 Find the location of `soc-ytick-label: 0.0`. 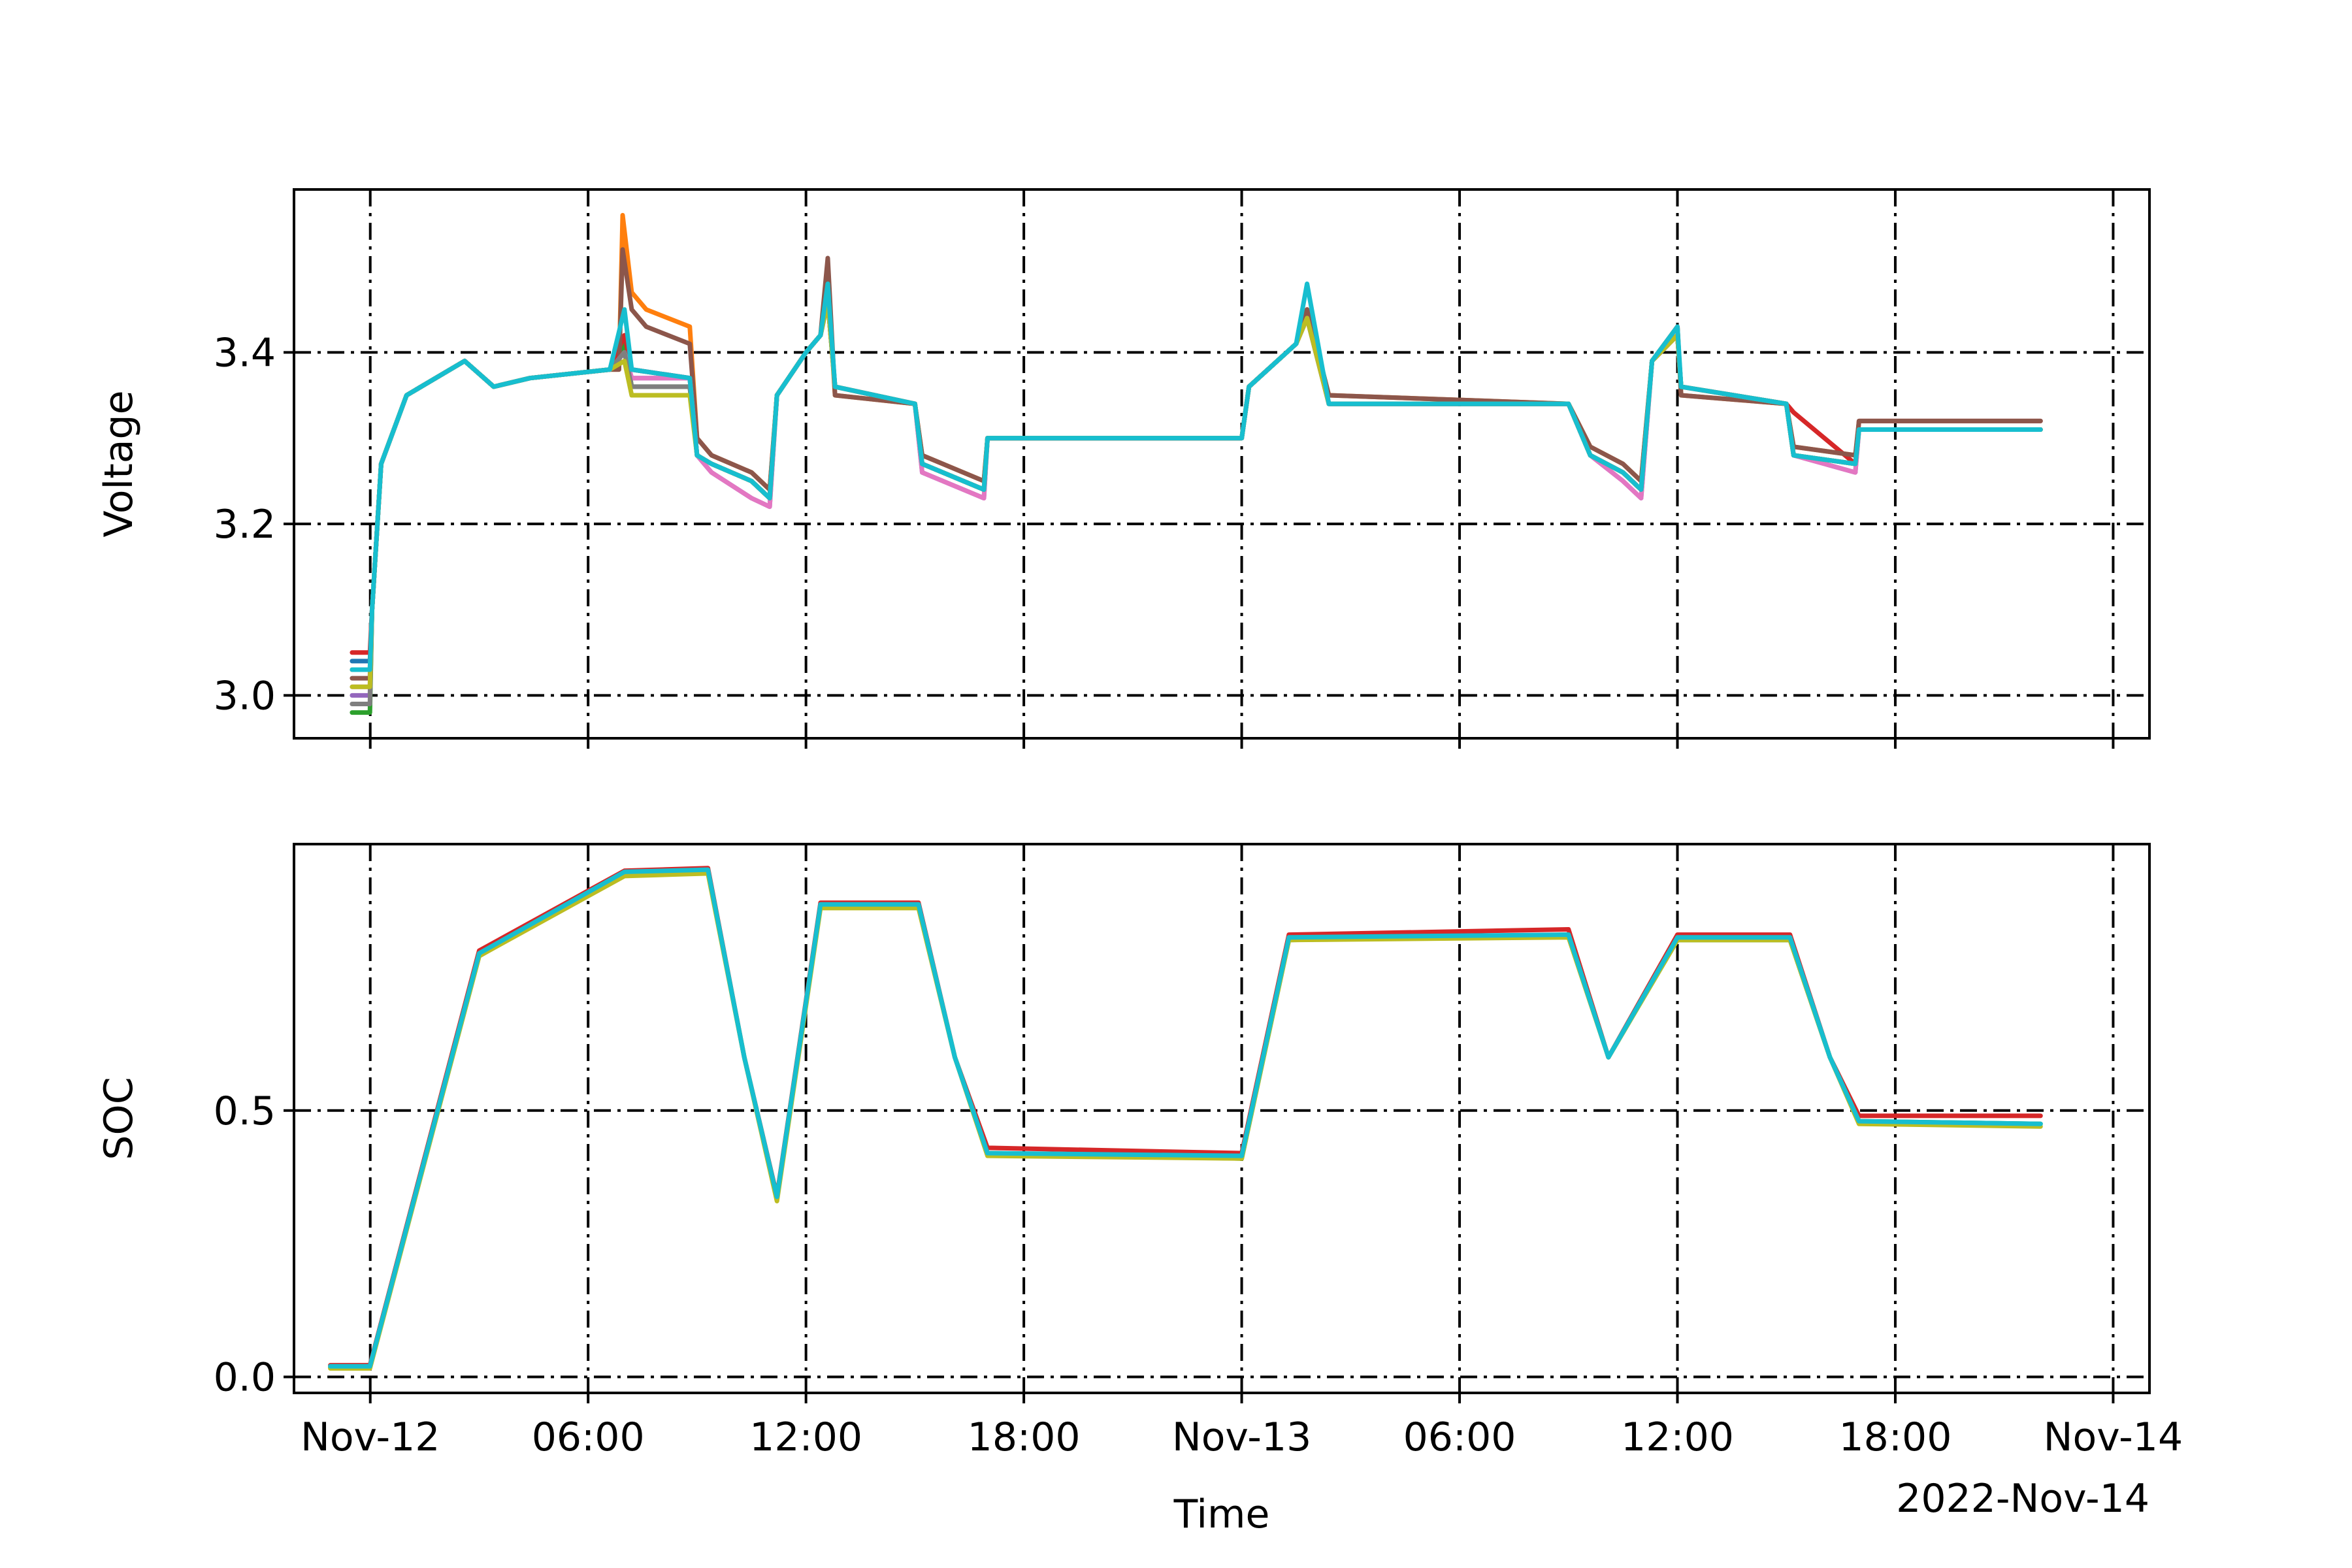

soc-ytick-label: 0.0 is located at coordinates (245, 1378).